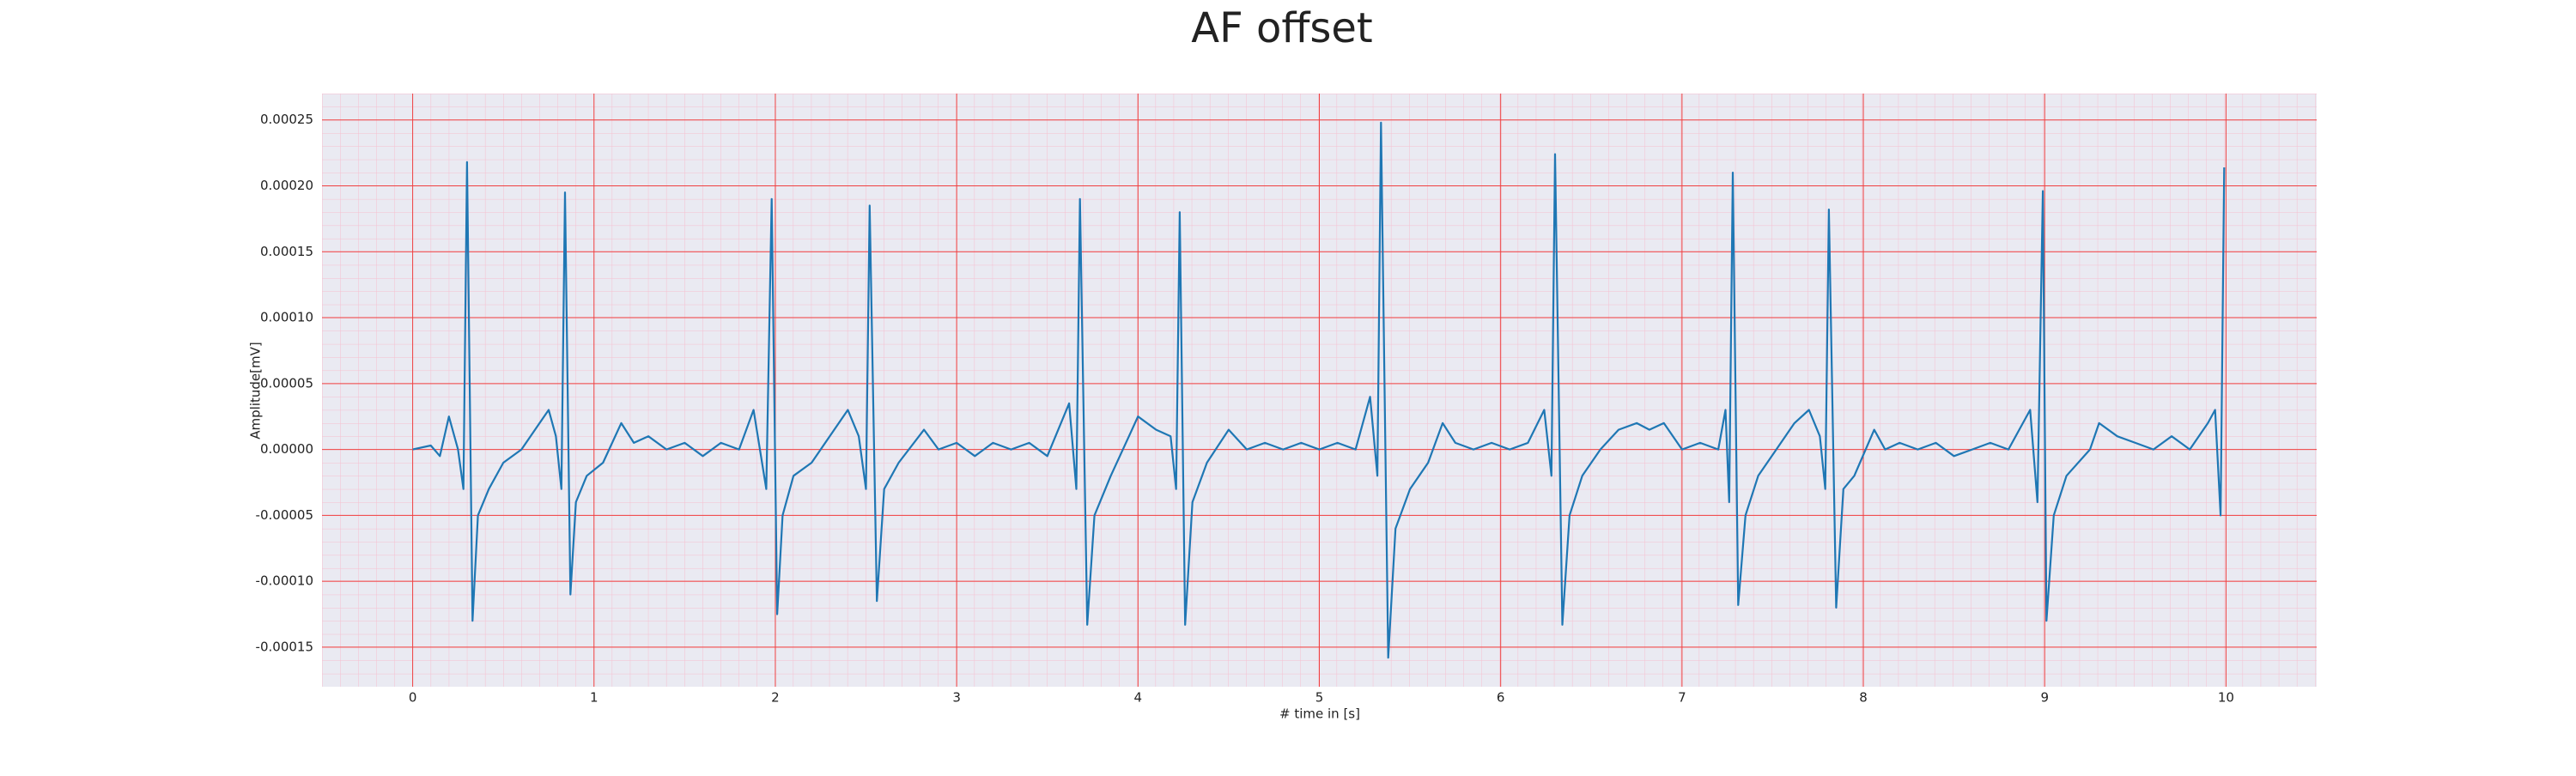  I want to click on y-tick-label: -0.00010, so click(284, 581).